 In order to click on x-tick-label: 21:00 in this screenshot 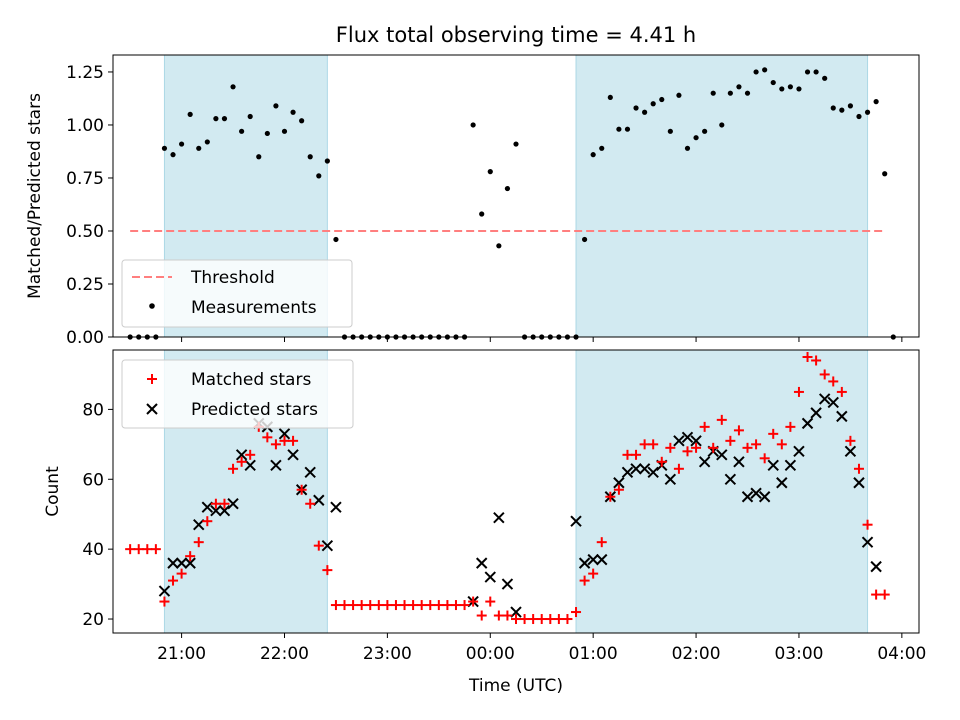, I will do `click(181, 654)`.